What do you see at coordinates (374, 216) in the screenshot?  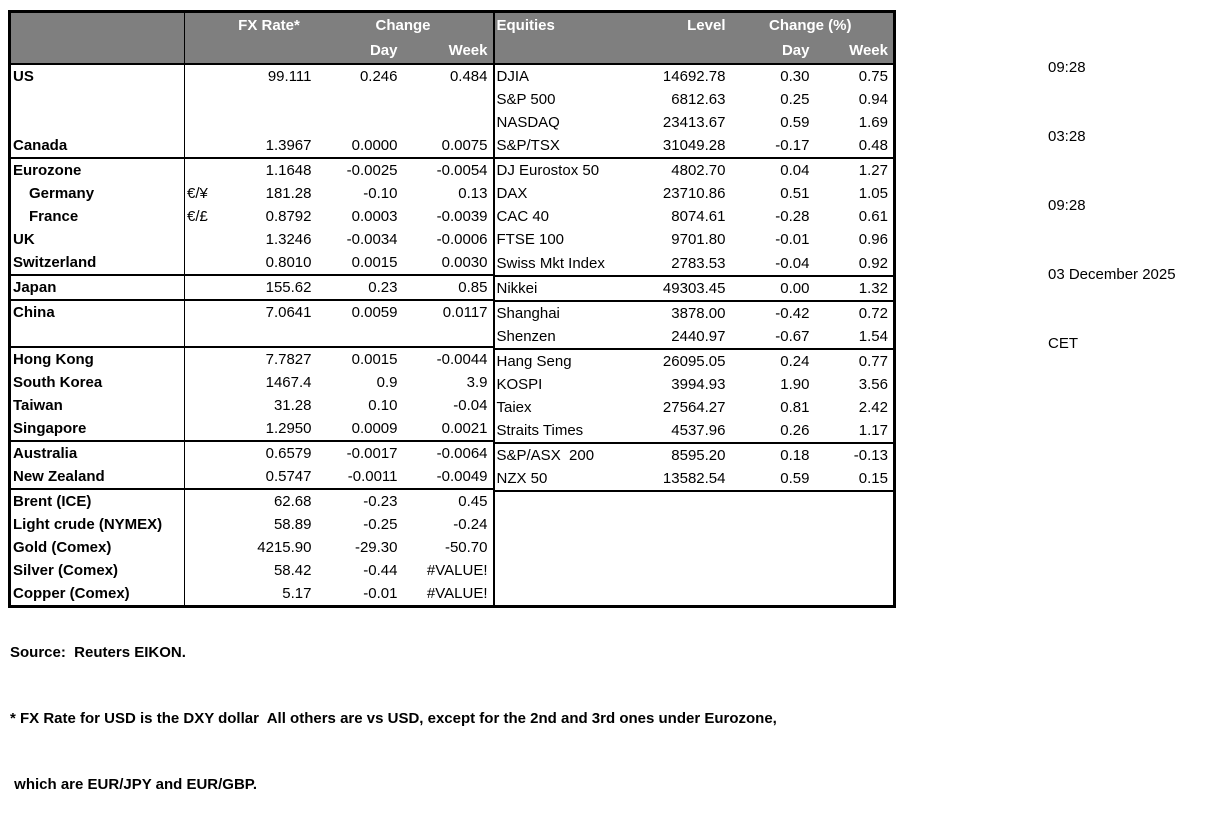 I see `fx-day-change: 0.0003` at bounding box center [374, 216].